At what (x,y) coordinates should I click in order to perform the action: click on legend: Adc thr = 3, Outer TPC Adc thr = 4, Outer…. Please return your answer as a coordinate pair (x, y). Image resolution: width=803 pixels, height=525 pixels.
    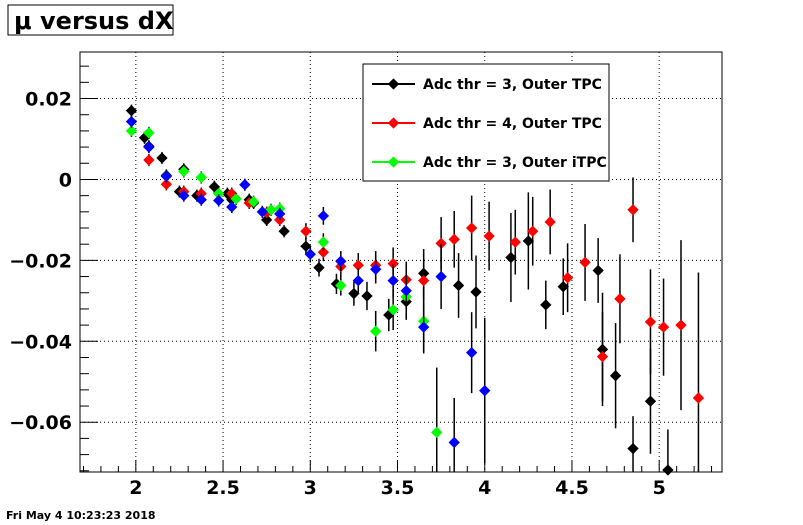
    Looking at the image, I should click on (486, 122).